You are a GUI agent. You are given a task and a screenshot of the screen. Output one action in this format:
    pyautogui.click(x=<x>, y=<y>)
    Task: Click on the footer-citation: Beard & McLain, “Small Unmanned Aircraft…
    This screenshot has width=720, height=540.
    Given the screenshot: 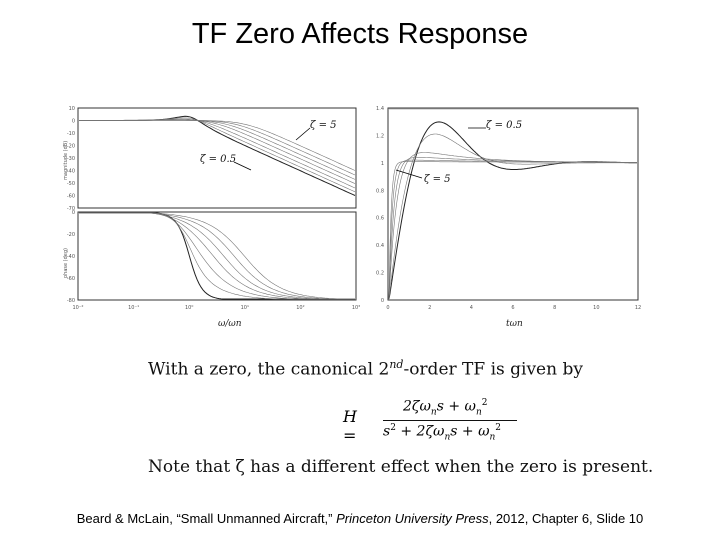 What is the action you would take?
    pyautogui.click(x=204, y=518)
    